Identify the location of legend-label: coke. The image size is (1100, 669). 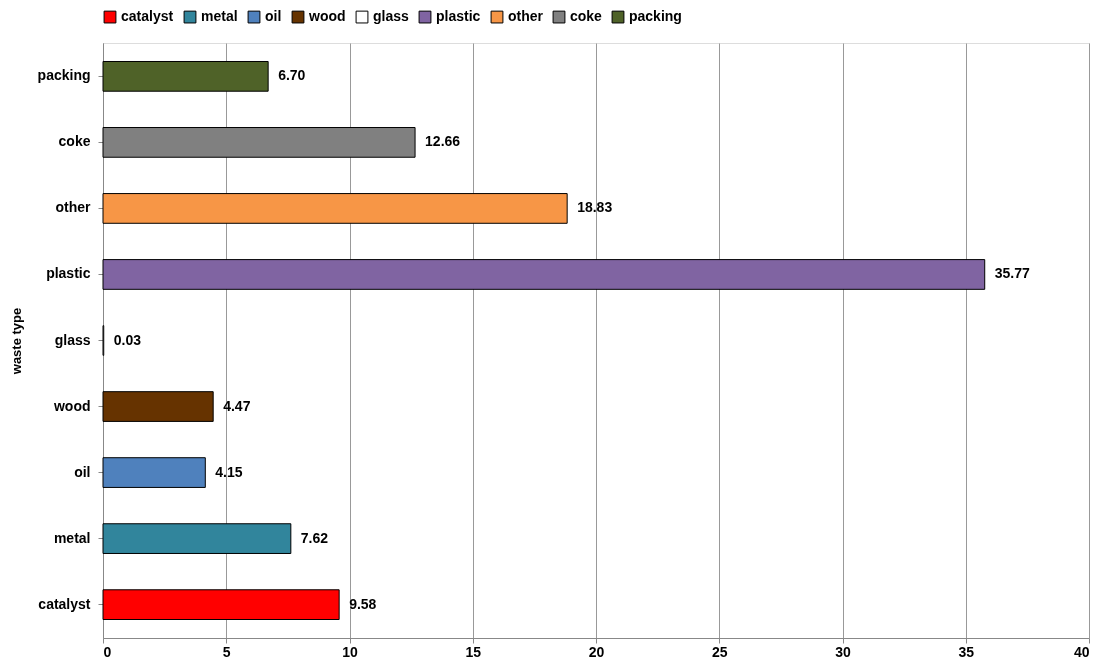
(586, 16).